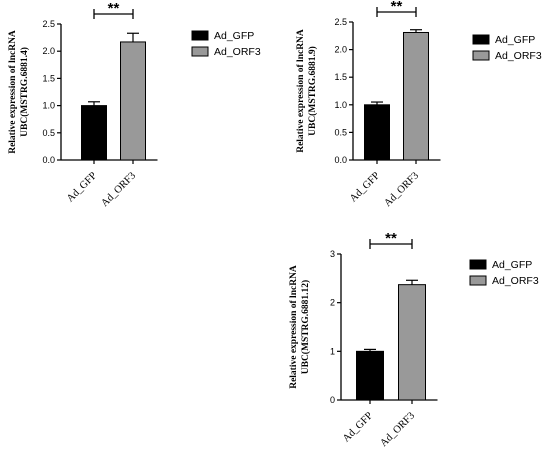 Image resolution: width=550 pixels, height=461 pixels. What do you see at coordinates (332, 254) in the screenshot?
I see `y-tick-label: 3` at bounding box center [332, 254].